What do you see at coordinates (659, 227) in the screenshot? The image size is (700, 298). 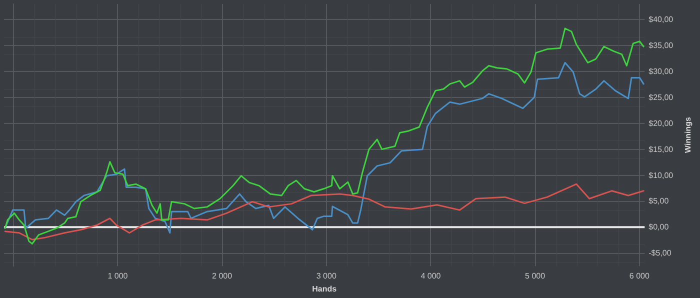 I see `y-tick-label: $0,00` at bounding box center [659, 227].